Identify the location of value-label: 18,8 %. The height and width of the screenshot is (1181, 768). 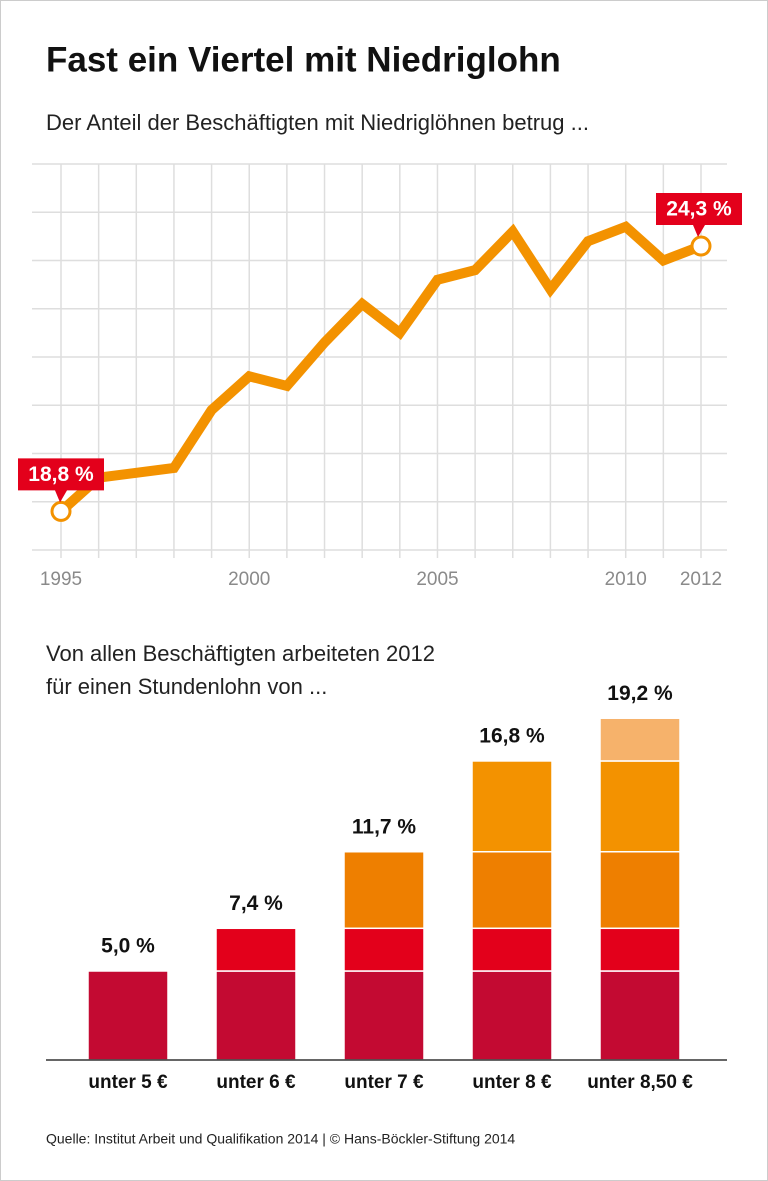
(61, 474).